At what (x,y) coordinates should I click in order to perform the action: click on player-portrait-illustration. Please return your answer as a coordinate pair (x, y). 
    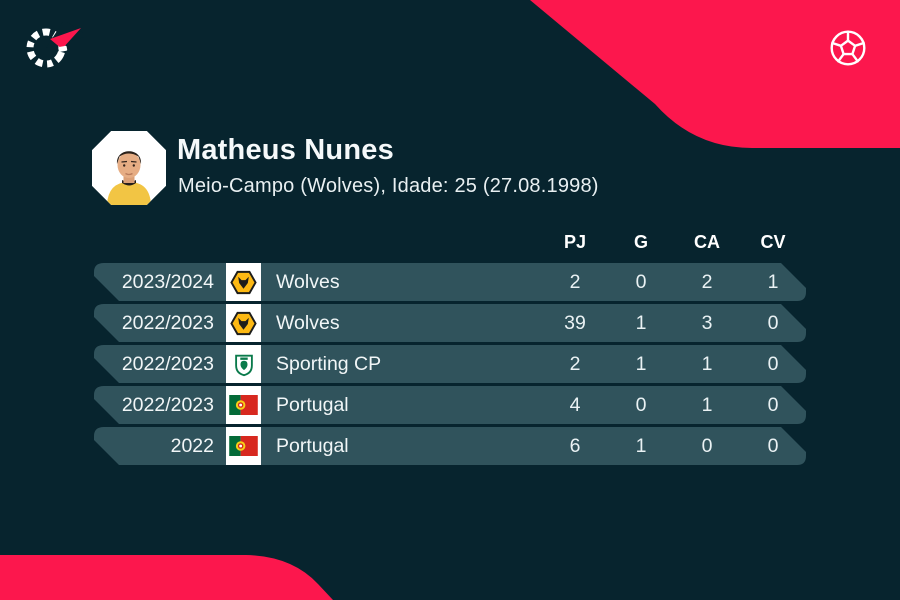
    Looking at the image, I should click on (129, 168).